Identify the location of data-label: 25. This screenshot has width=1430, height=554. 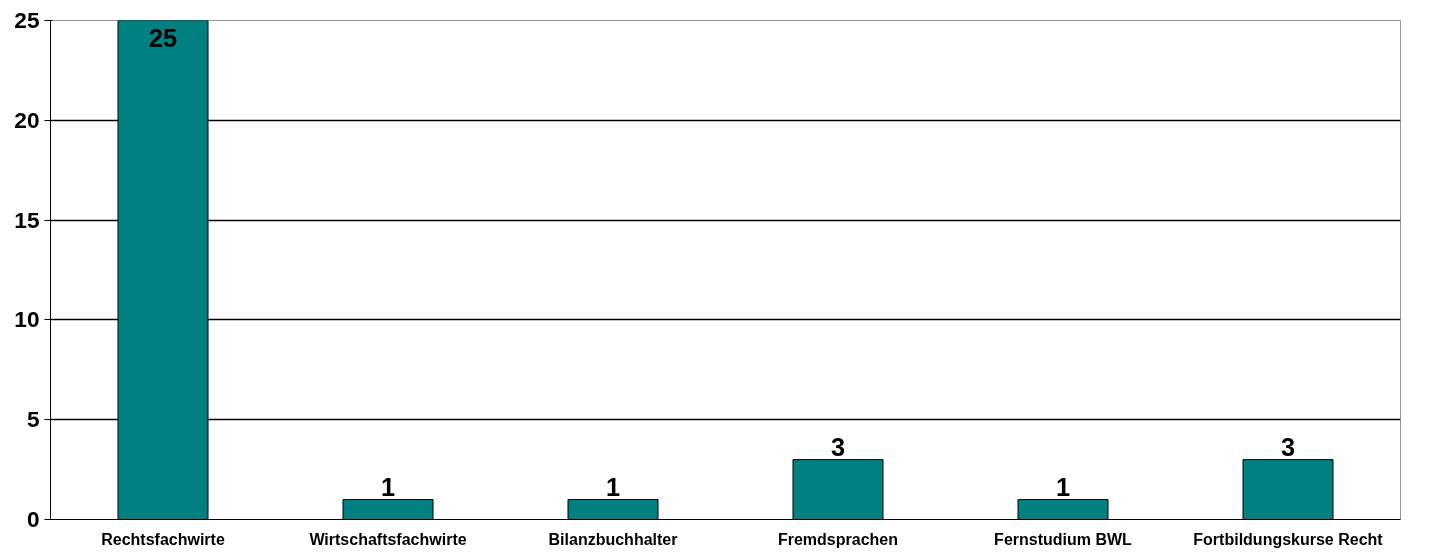
(163, 37).